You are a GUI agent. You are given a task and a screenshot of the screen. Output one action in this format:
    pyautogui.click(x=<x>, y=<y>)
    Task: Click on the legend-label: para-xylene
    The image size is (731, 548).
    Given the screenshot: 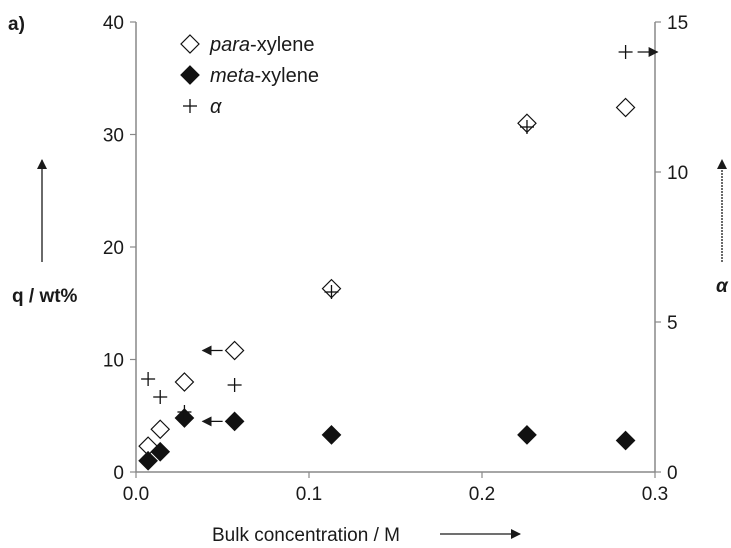 What is the action you would take?
    pyautogui.click(x=262, y=45)
    